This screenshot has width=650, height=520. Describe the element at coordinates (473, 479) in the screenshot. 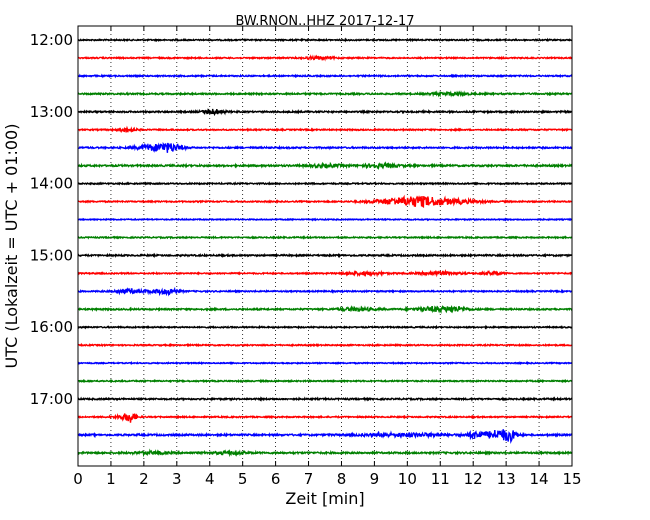

I see `x-tick-label: 12` at that location.